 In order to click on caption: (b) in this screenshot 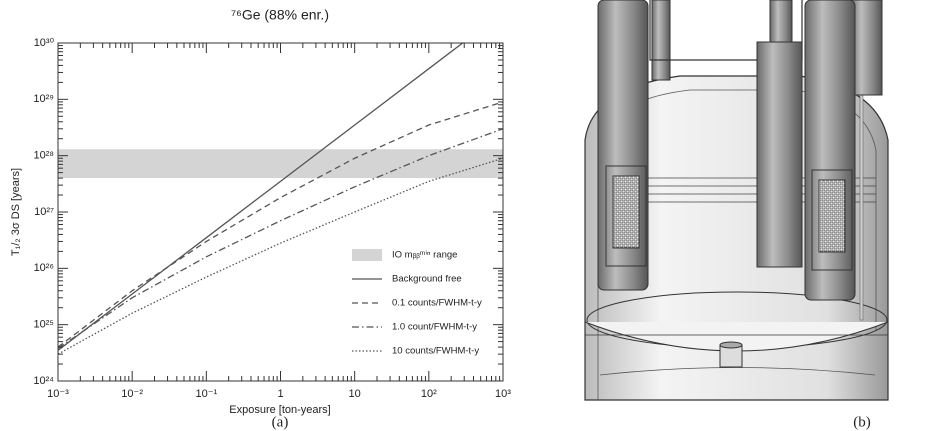, I will do `click(862, 422)`.